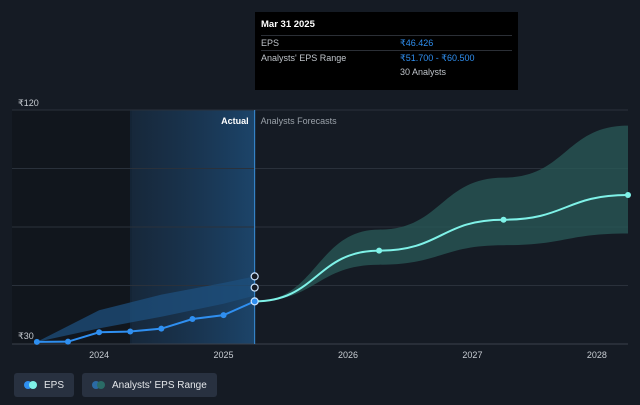 This screenshot has height=405, width=640. What do you see at coordinates (26, 336) in the screenshot?
I see `y-tick-label-bottom: ₹30` at bounding box center [26, 336].